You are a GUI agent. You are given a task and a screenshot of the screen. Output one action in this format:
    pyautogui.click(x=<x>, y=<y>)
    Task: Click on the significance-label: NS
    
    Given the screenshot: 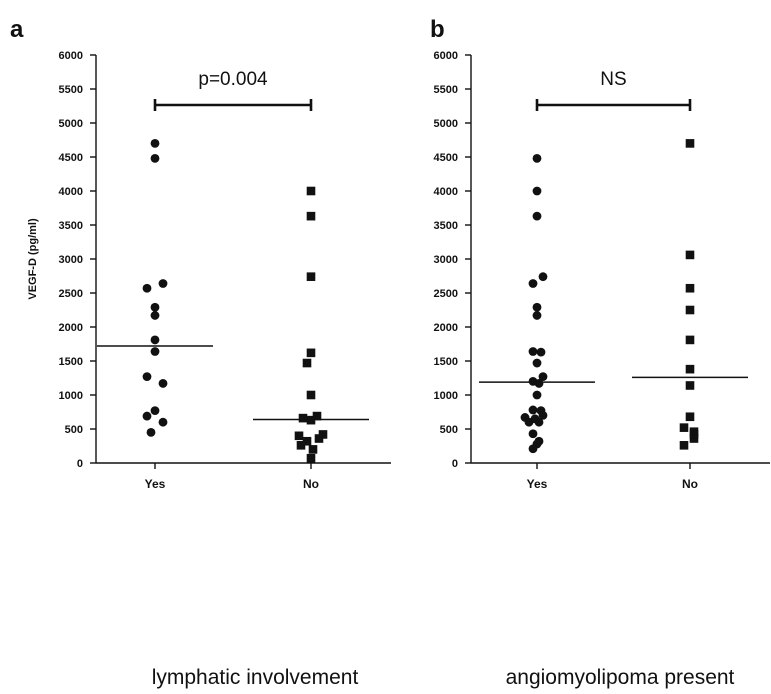 What is the action you would take?
    pyautogui.click(x=613, y=79)
    